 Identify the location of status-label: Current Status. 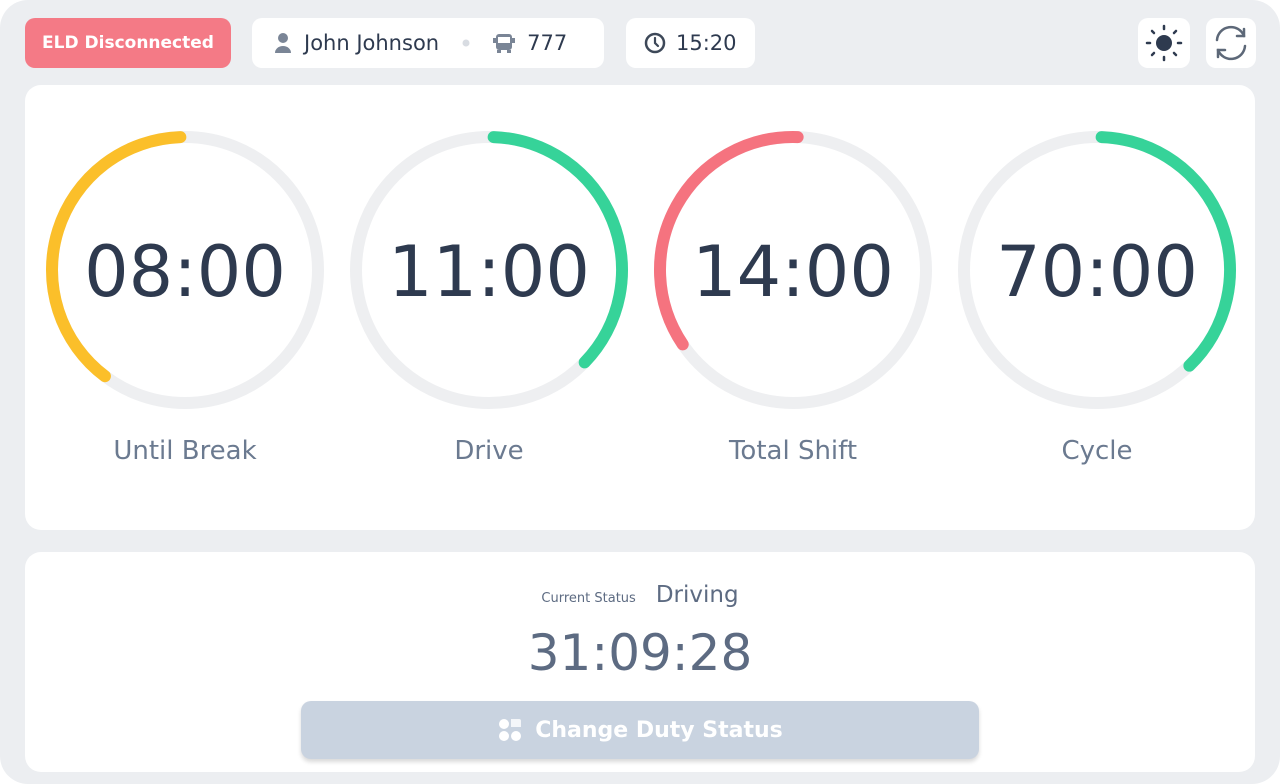
(588, 598).